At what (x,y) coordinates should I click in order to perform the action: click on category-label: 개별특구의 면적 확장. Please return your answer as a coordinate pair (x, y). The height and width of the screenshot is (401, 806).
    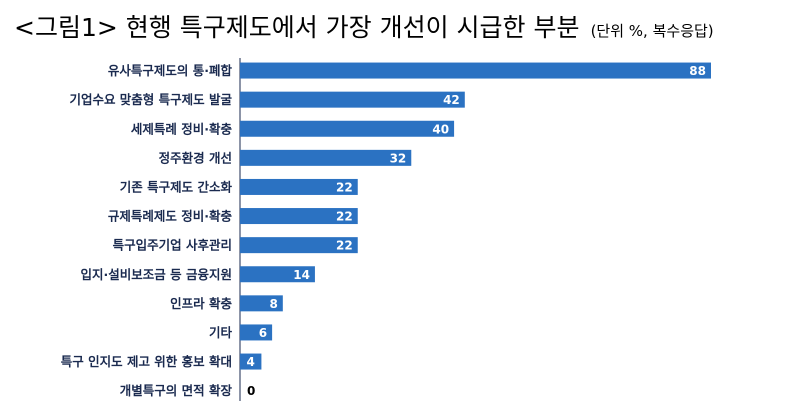
    Looking at the image, I should click on (176, 390).